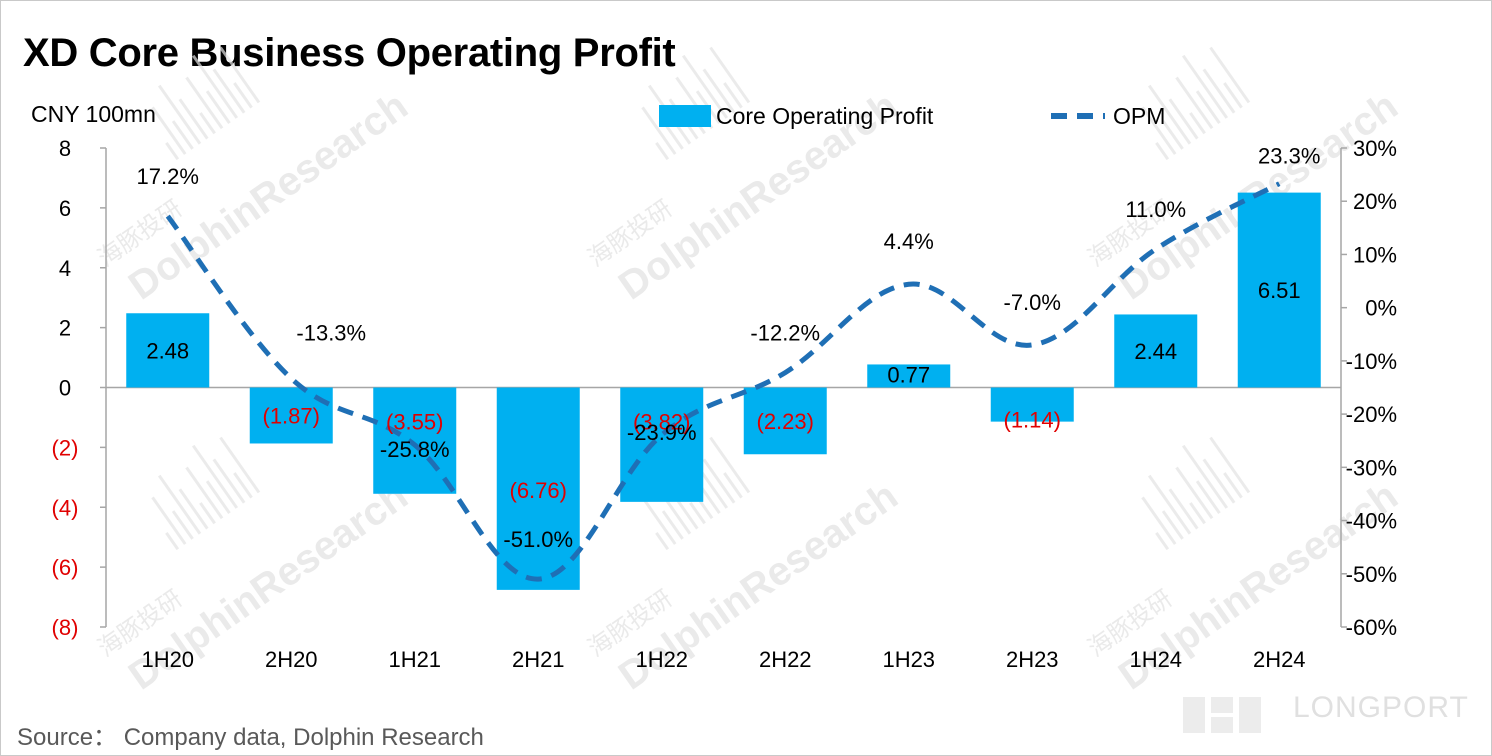  I want to click on opm-value-label: -23.9%, so click(662, 432).